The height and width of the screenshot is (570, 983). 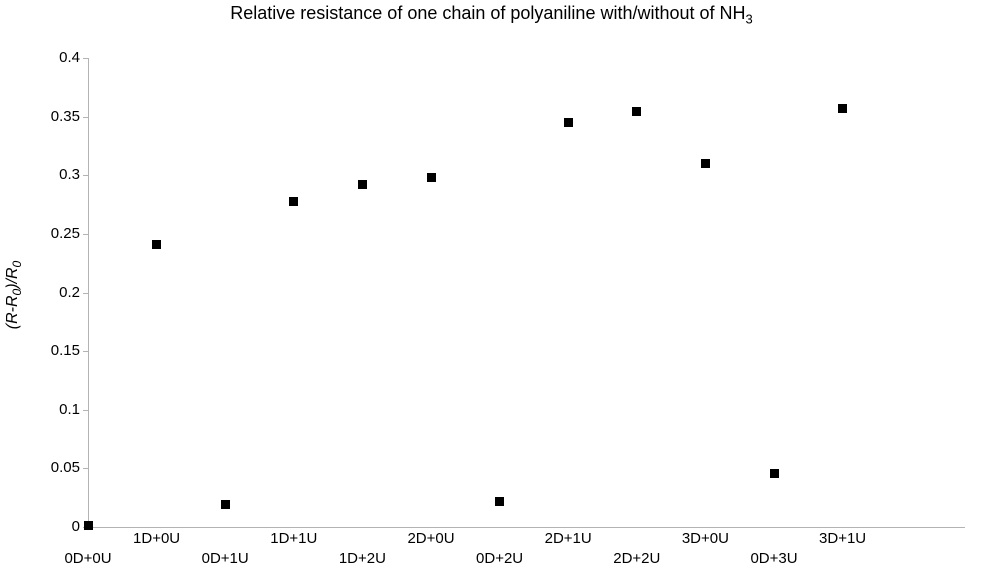 I want to click on y-tick-label: 0.15, so click(x=65, y=351).